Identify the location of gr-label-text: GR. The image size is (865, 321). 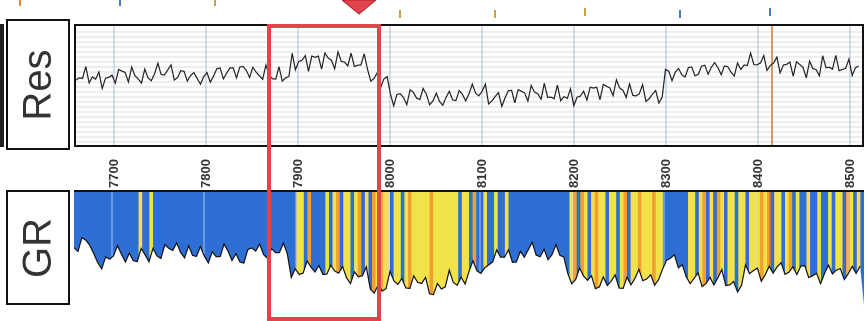
(38, 248).